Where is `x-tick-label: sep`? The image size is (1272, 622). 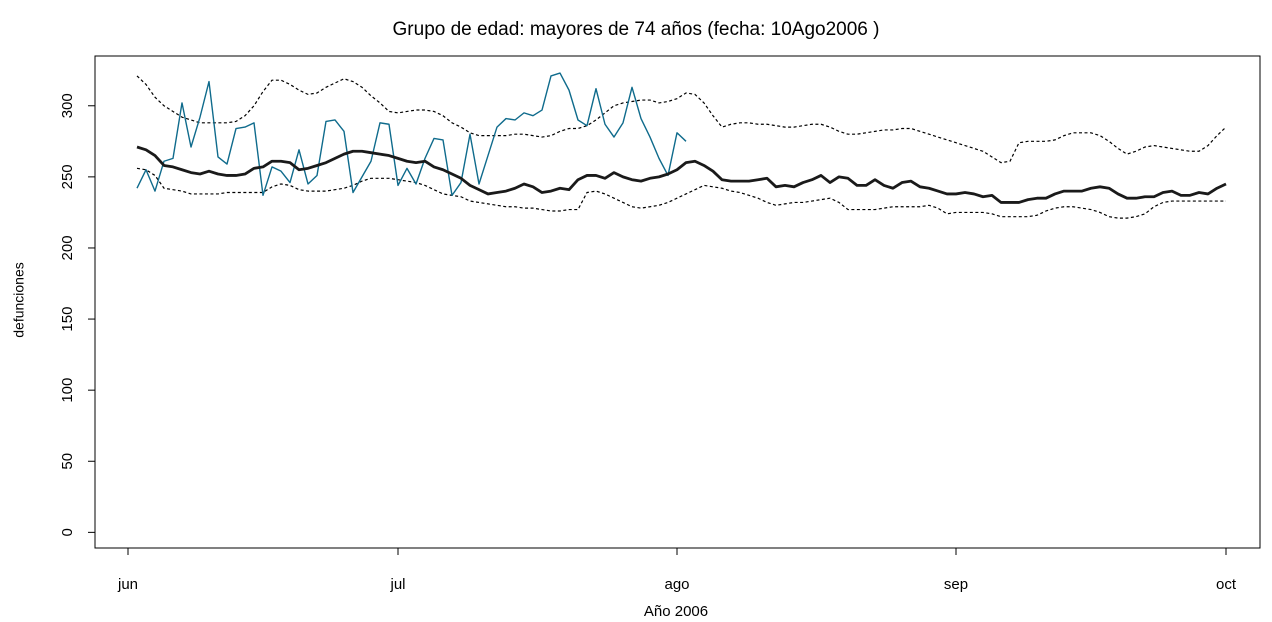
x-tick-label: sep is located at coordinates (956, 584).